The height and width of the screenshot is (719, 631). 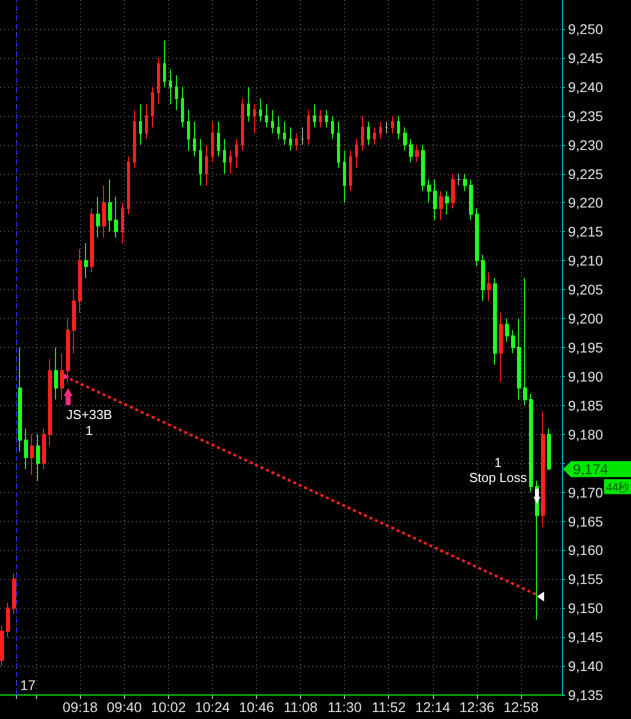 I want to click on y-tick-label: 9,215, so click(x=586, y=232).